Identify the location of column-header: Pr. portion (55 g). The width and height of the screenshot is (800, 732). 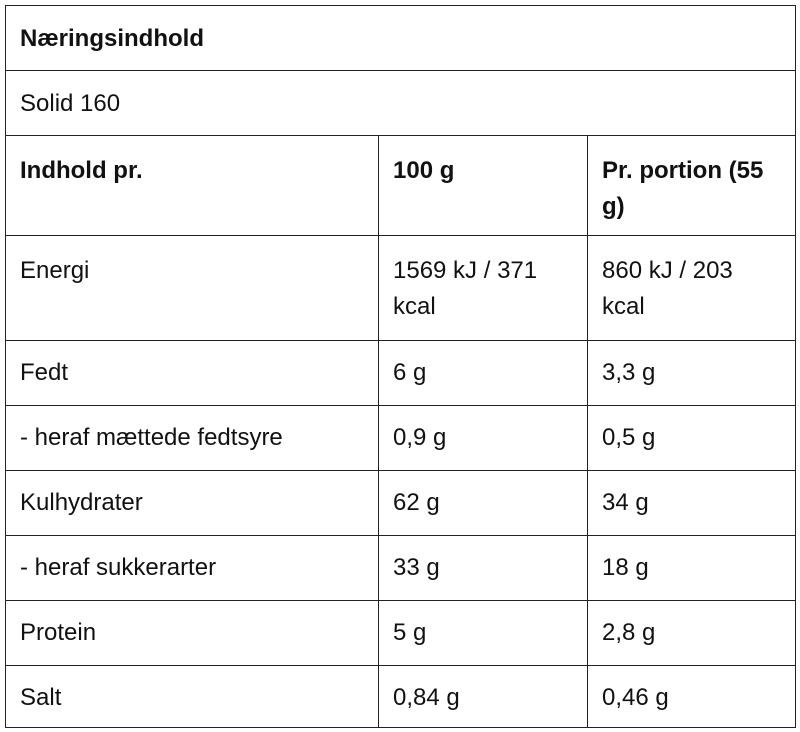
(691, 185).